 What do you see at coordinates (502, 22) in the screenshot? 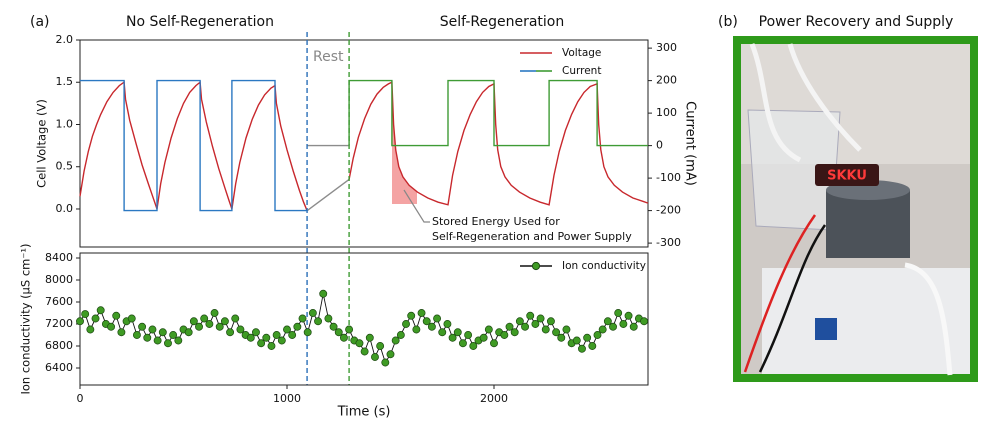
I see `section-heading: Self-Regeneration` at bounding box center [502, 22].